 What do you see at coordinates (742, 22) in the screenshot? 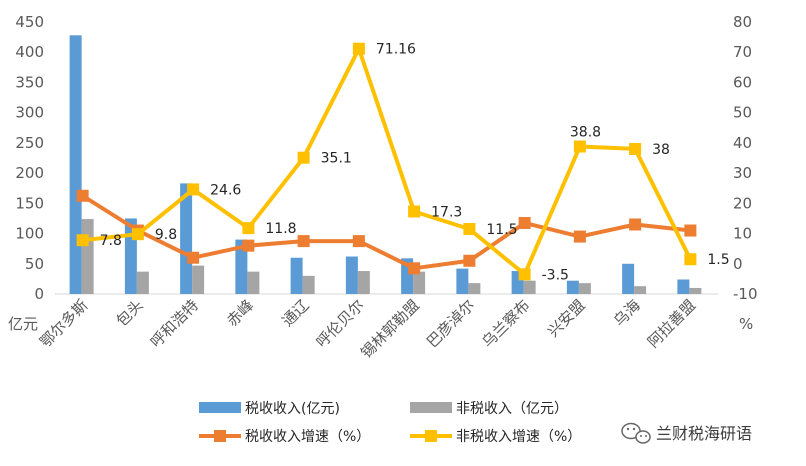
I see `right-tick-label: 80` at bounding box center [742, 22].